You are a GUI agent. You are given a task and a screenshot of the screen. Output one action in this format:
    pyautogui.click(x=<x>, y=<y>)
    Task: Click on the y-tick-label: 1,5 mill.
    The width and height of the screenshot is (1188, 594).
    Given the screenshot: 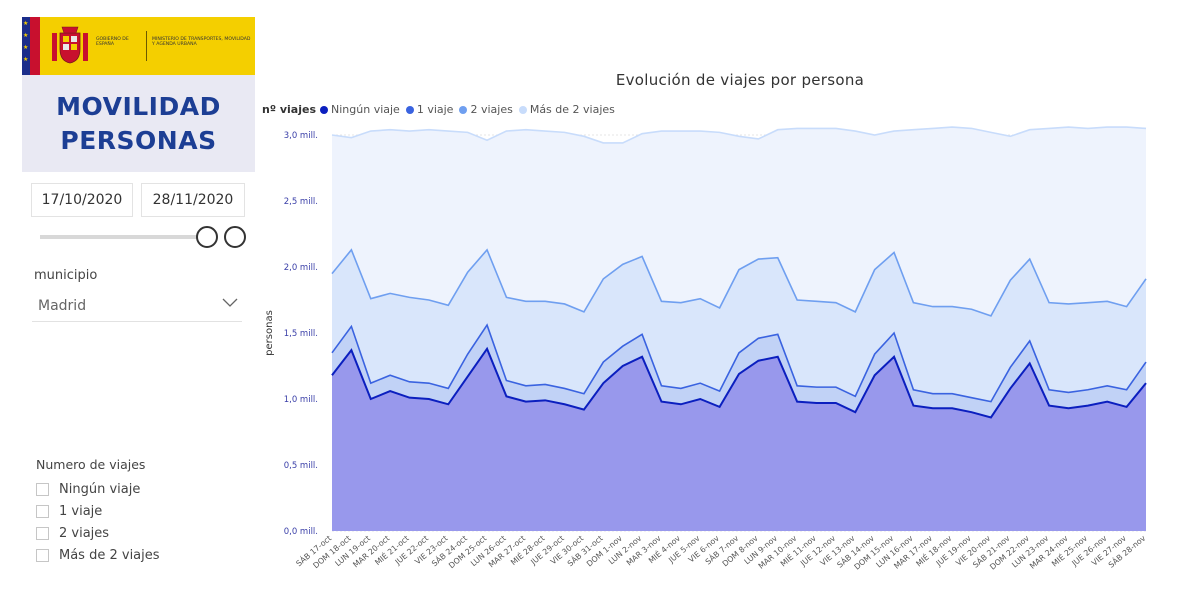 What is the action you would take?
    pyautogui.click(x=301, y=334)
    